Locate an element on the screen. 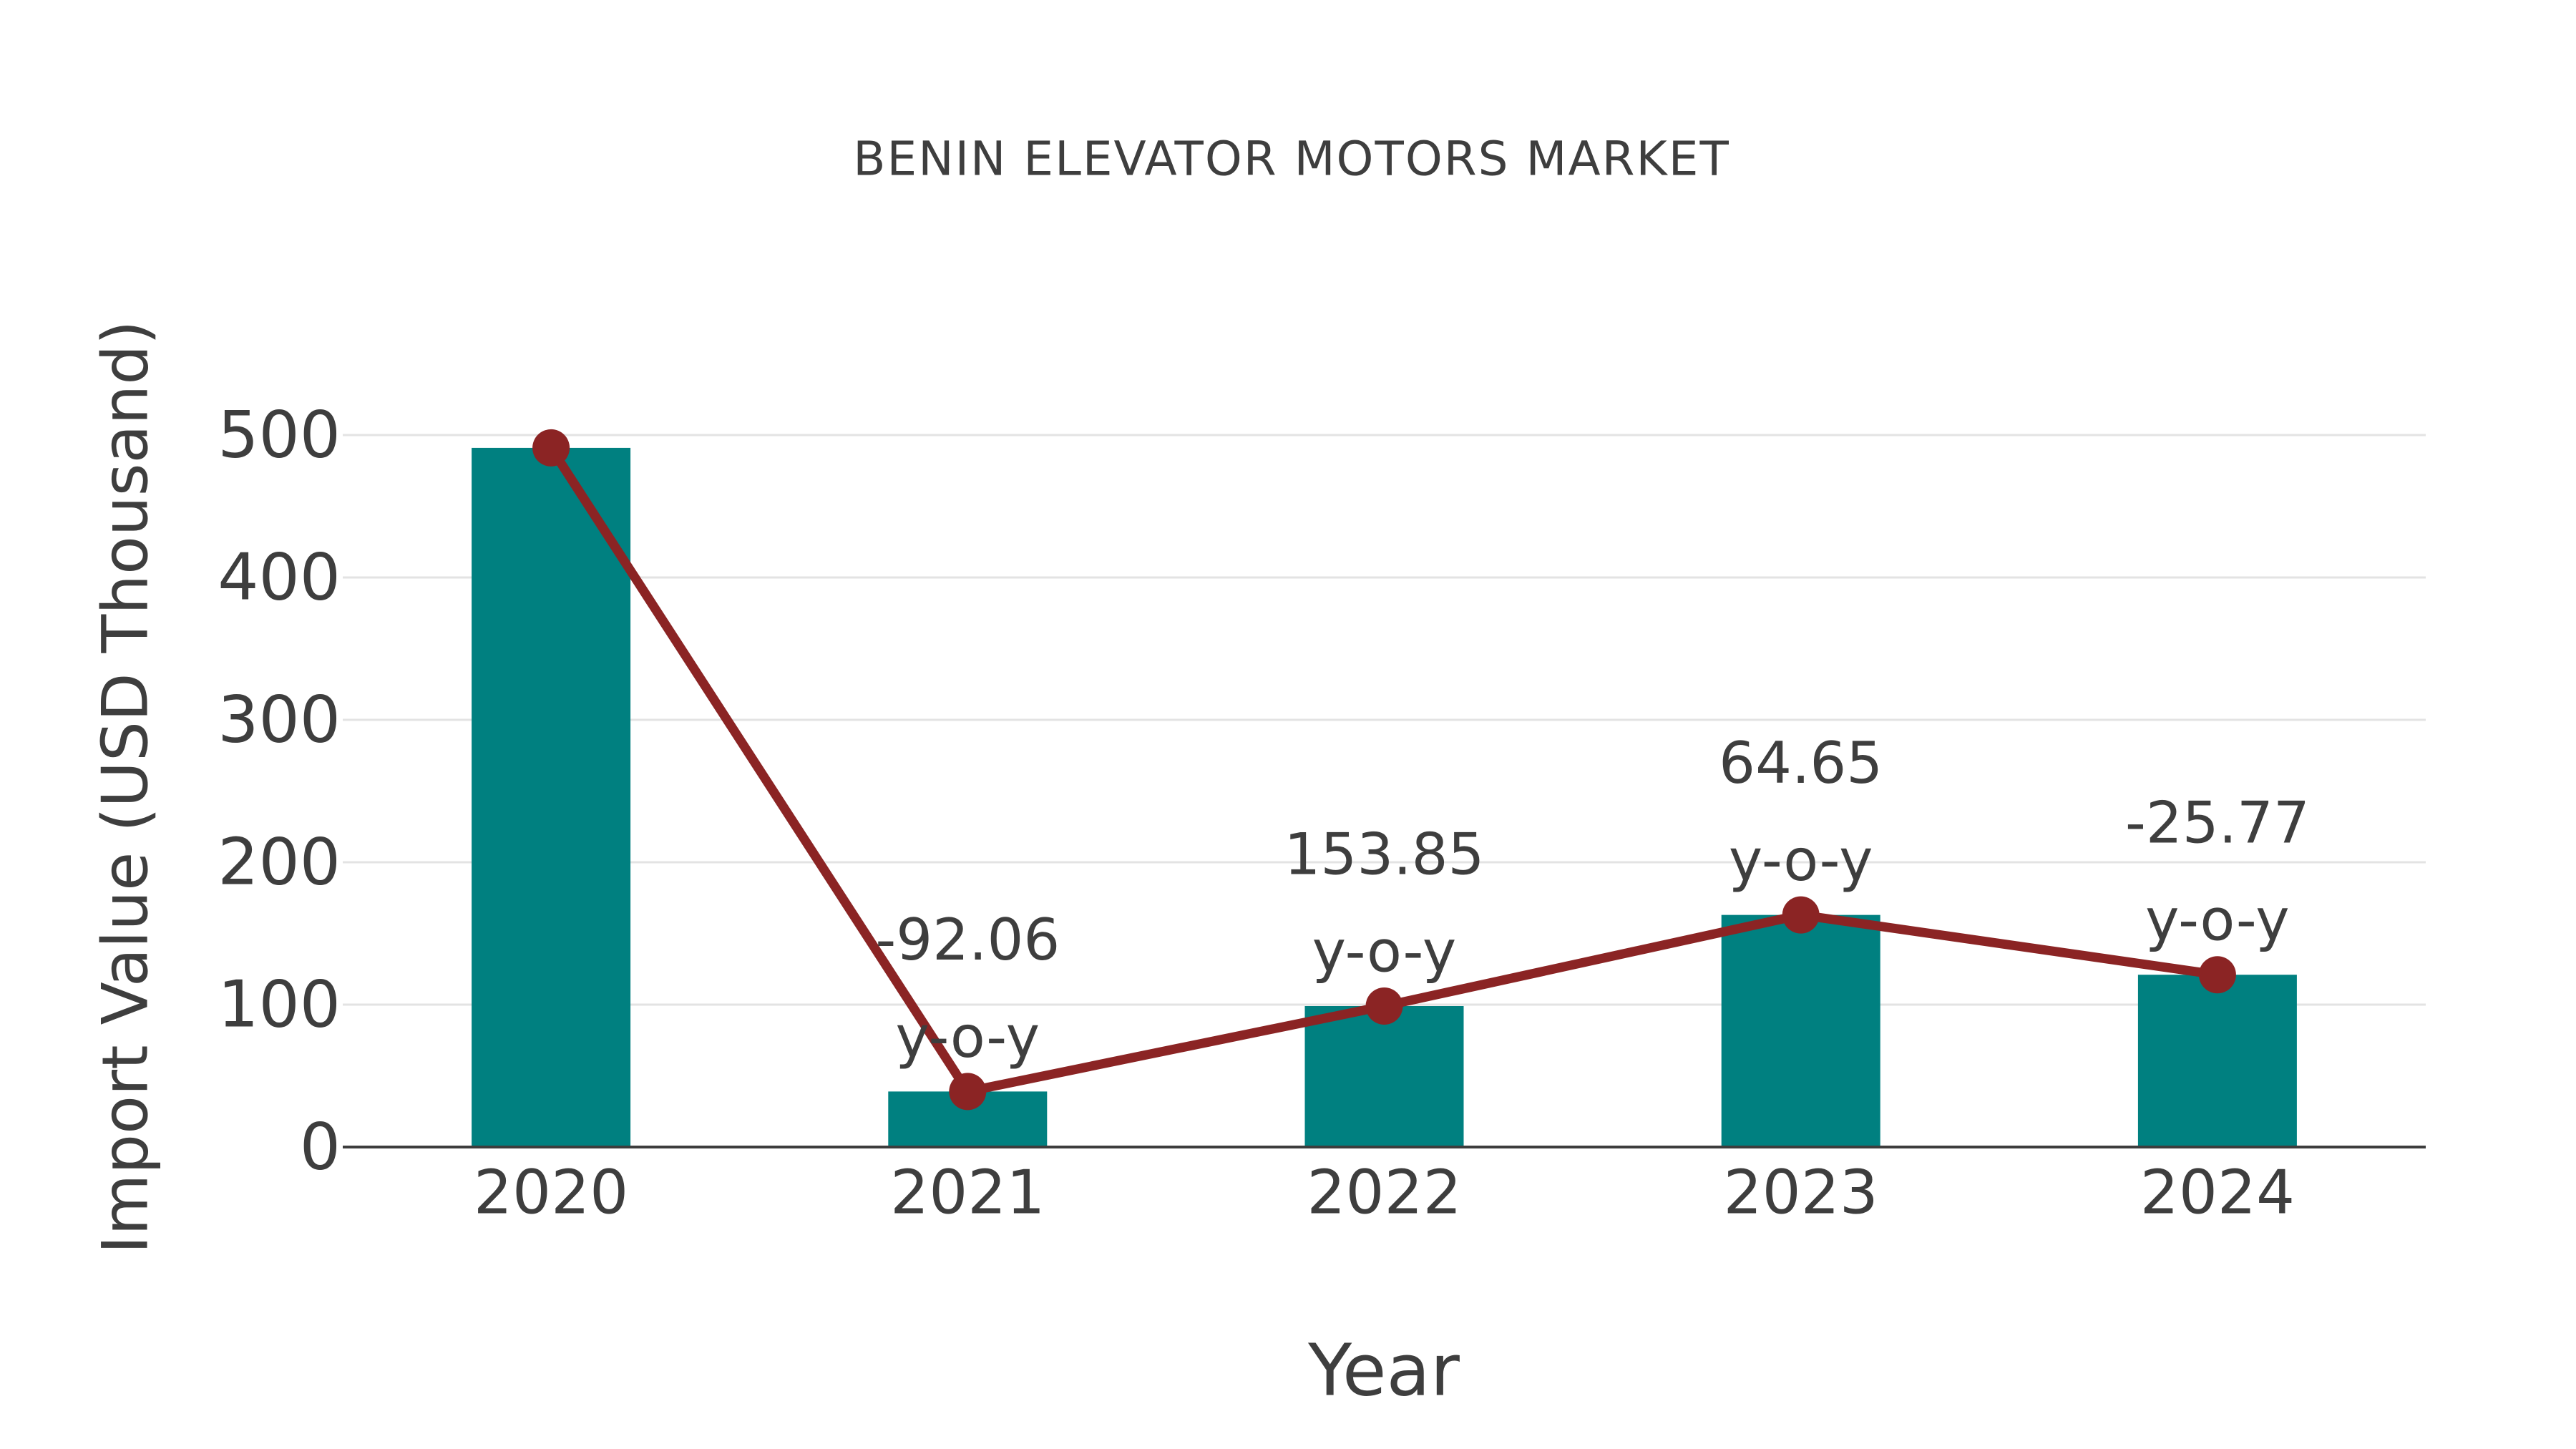 Image resolution: width=2576 pixels, height=1449 pixels. x-tick-label-2022: 2022 is located at coordinates (1384, 1193).